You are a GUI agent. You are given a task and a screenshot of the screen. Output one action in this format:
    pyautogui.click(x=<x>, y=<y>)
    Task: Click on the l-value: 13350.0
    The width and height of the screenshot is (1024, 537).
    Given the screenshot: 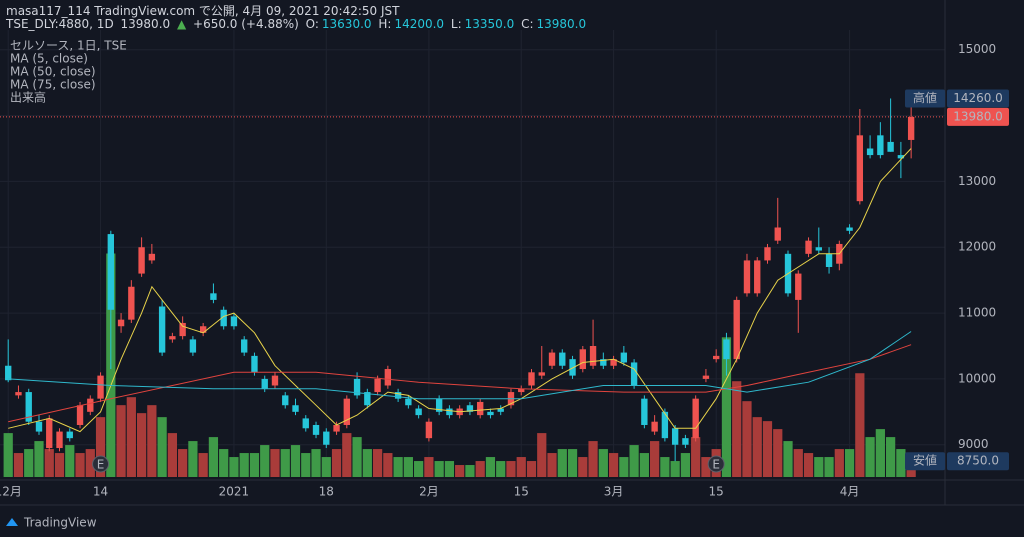 What is the action you would take?
    pyautogui.click(x=489, y=24)
    